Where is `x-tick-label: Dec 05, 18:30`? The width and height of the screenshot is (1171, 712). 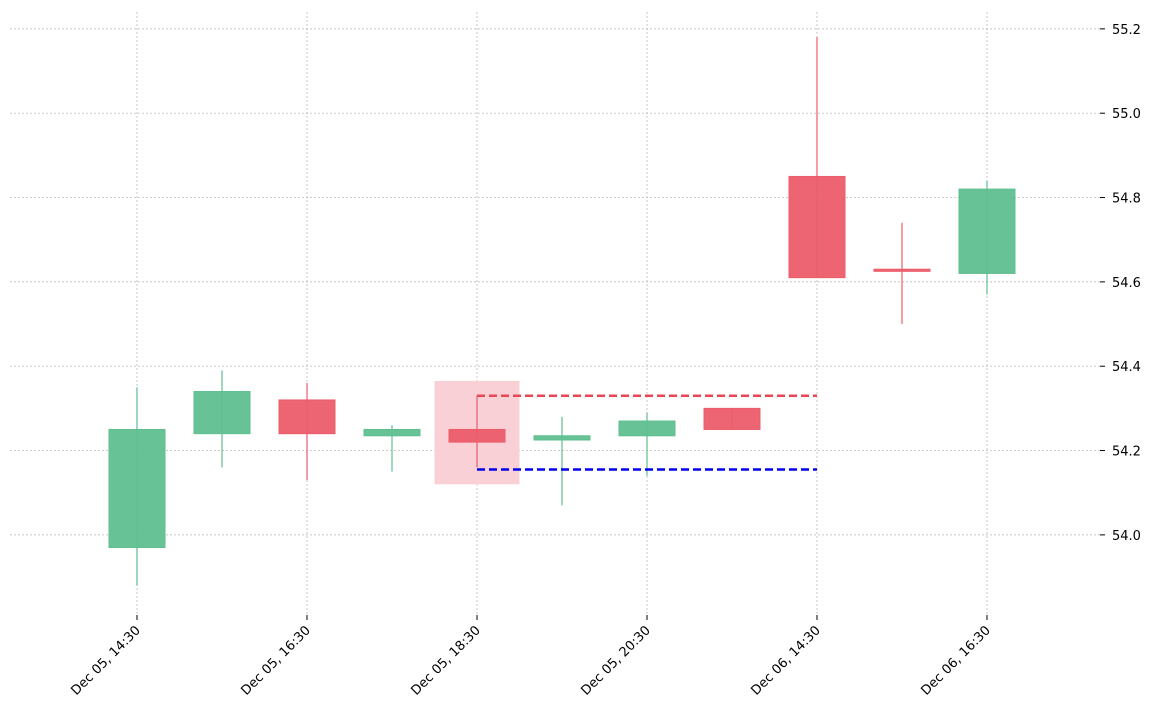
x-tick-label: Dec 05, 18:30 is located at coordinates (445, 660).